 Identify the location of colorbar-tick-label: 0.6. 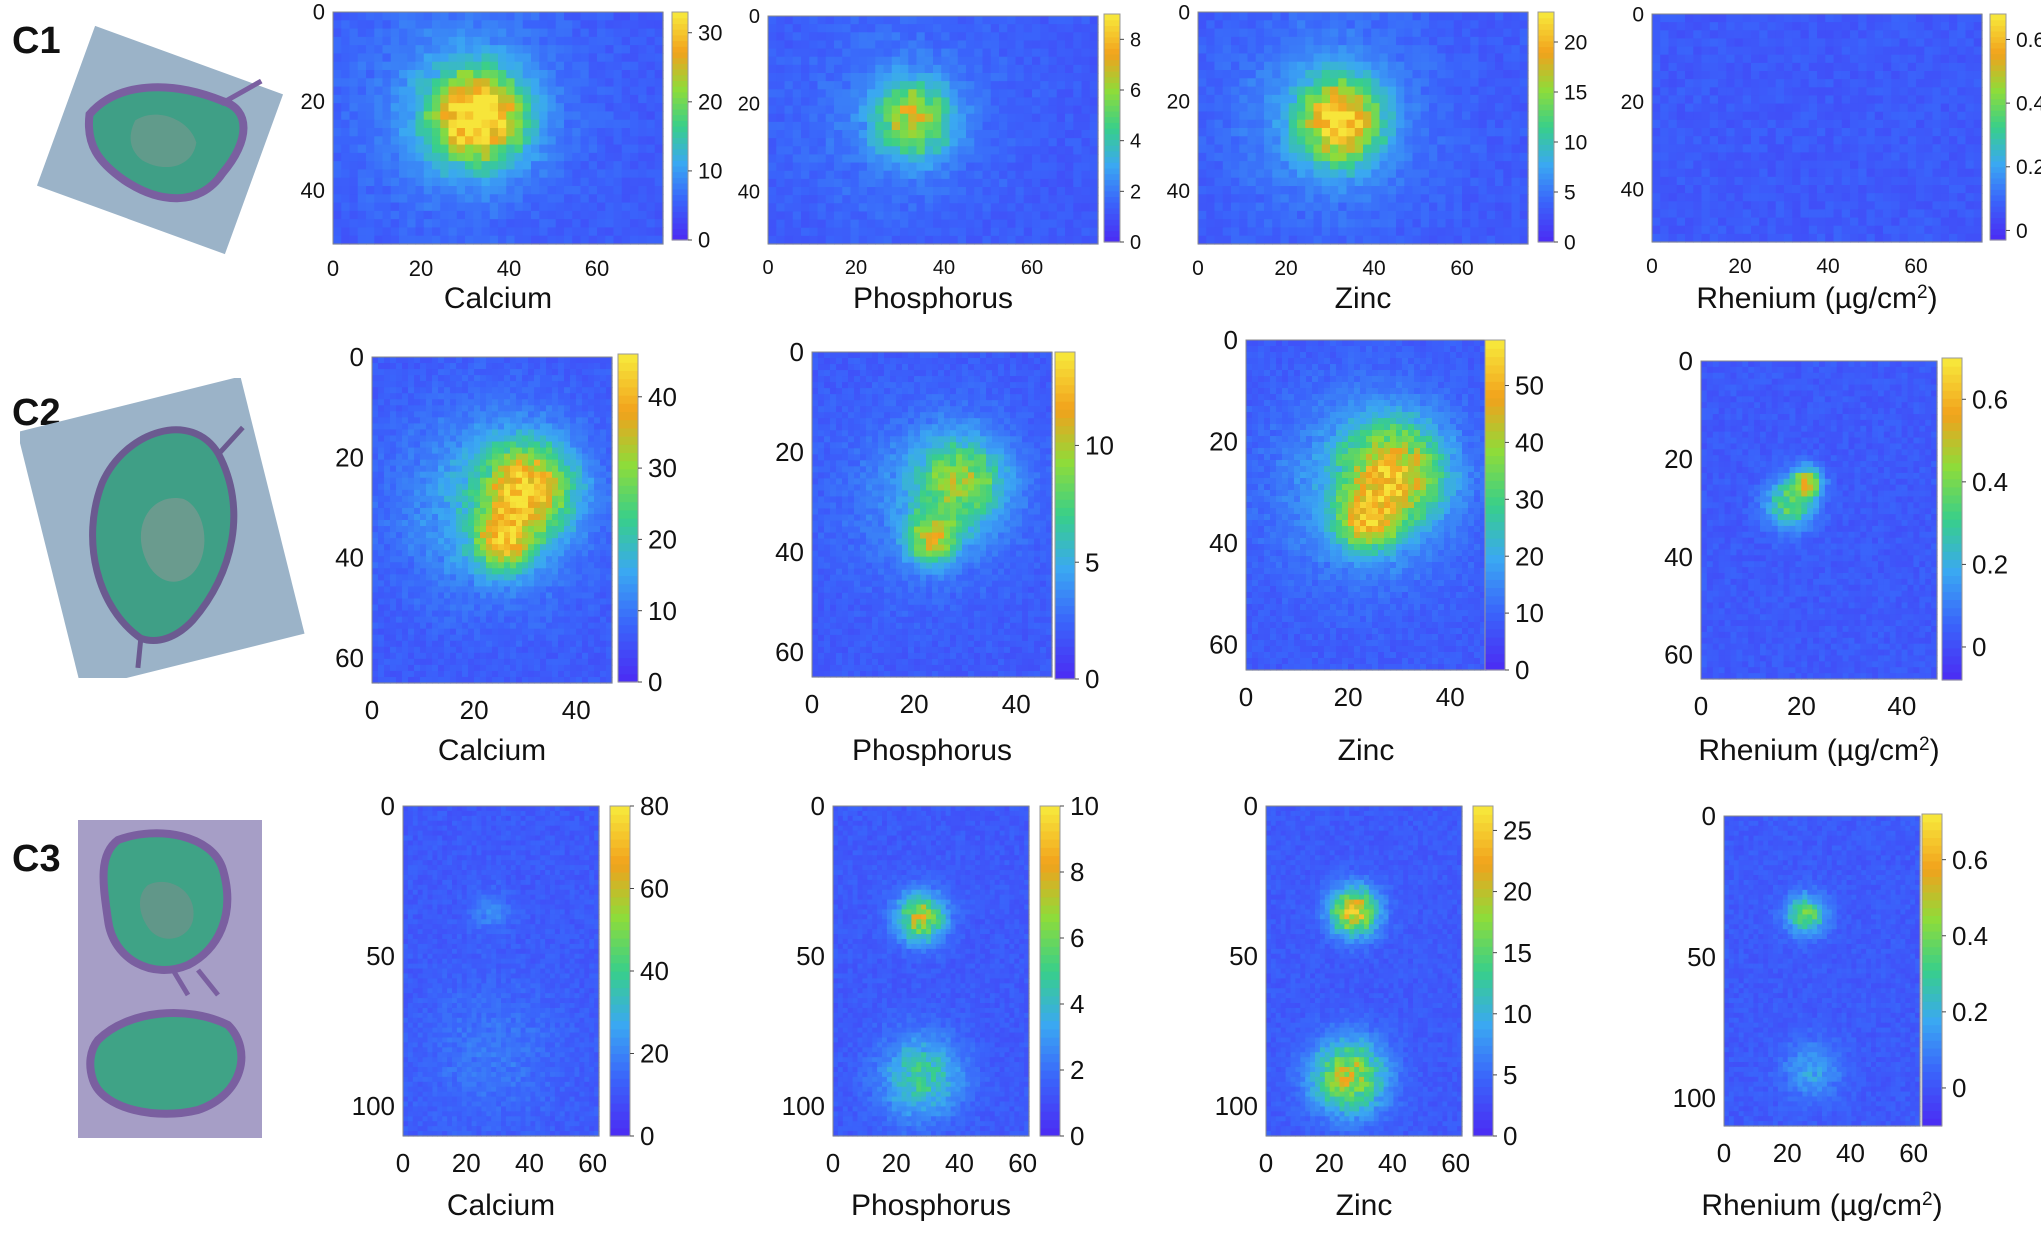
(1970, 860).